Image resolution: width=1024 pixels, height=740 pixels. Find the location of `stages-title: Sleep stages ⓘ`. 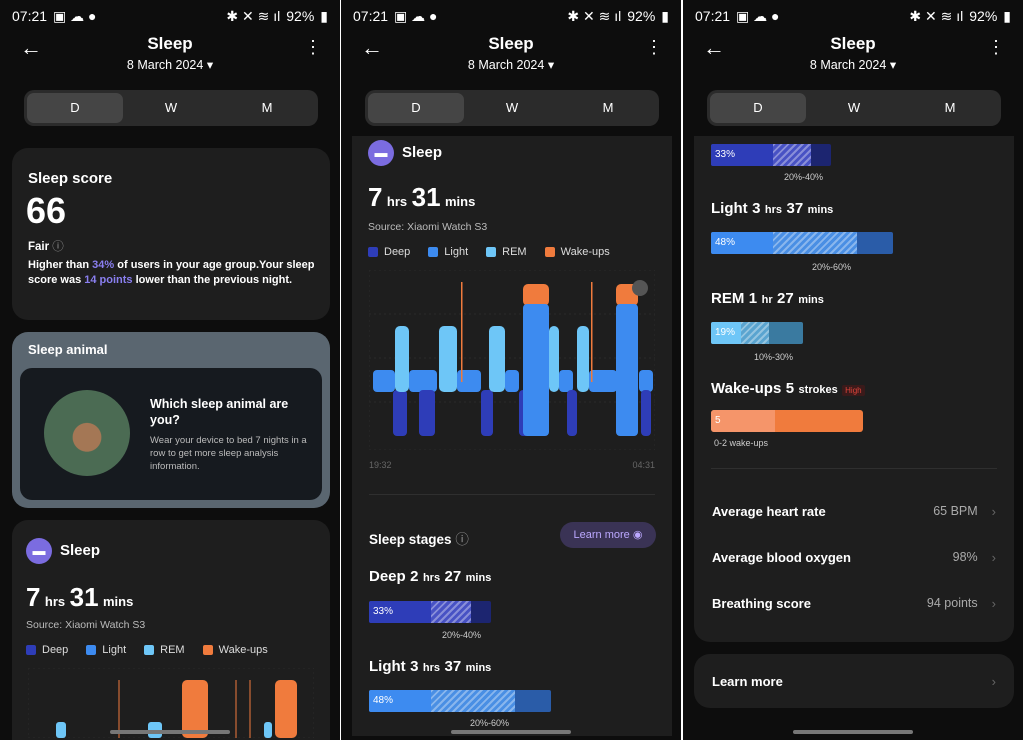

stages-title: Sleep stages ⓘ is located at coordinates (419, 539).